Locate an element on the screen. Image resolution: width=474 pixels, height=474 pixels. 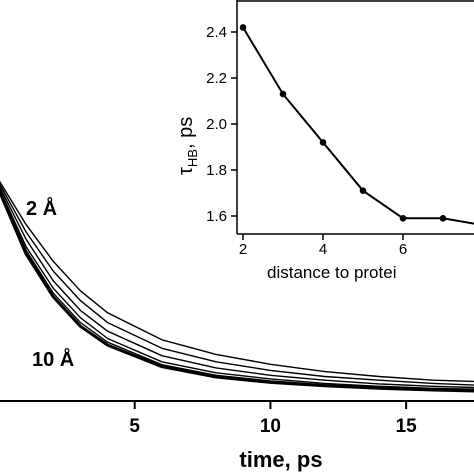
annotation-2a: 2 Å is located at coordinates (41, 208).